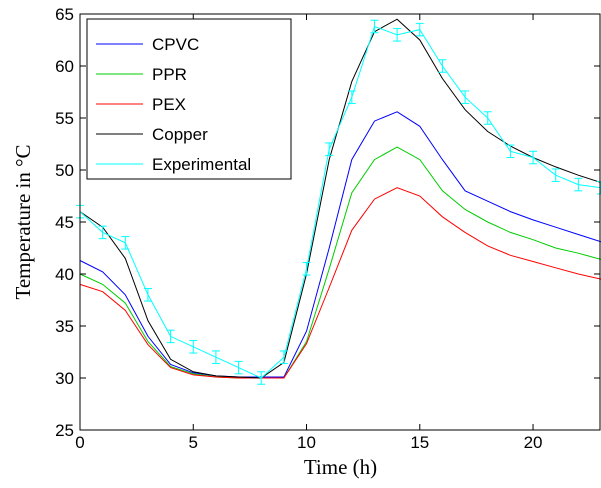 This screenshot has width=601, height=488. What do you see at coordinates (64, 14) in the screenshot?
I see `y-tick-label: 65` at bounding box center [64, 14].